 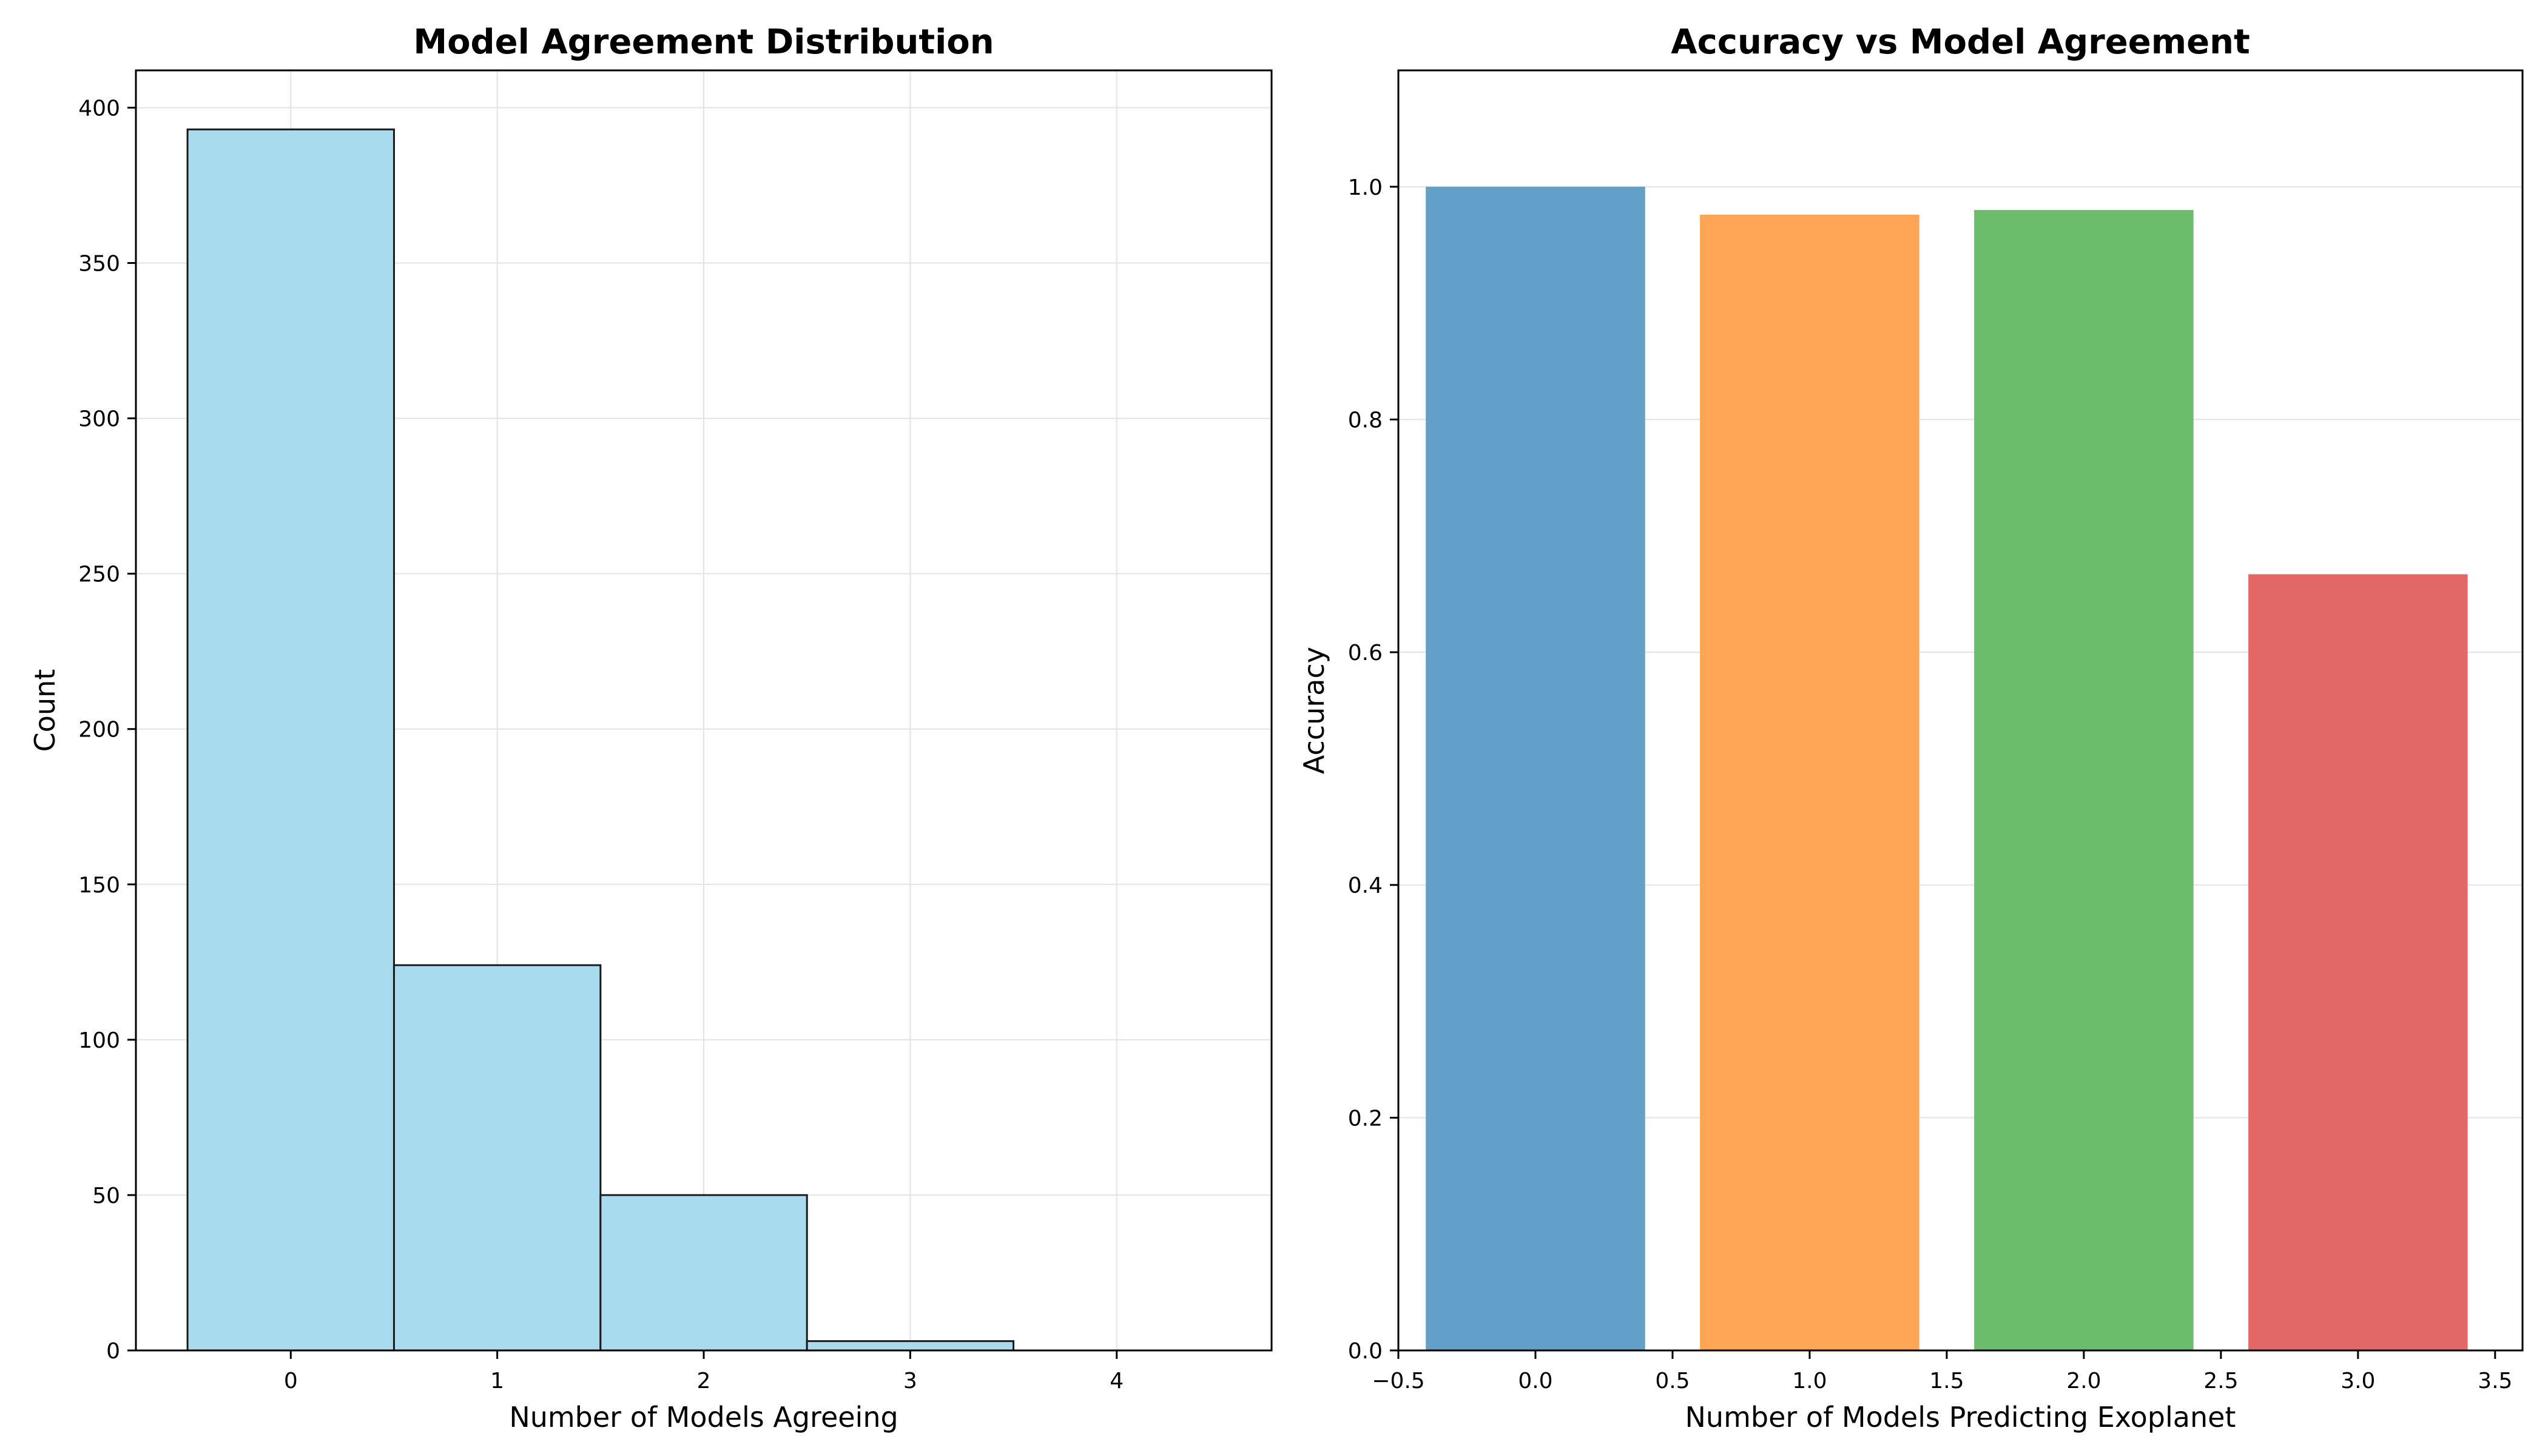 I want to click on x-tick-label: 2.5, so click(x=2220, y=1381).